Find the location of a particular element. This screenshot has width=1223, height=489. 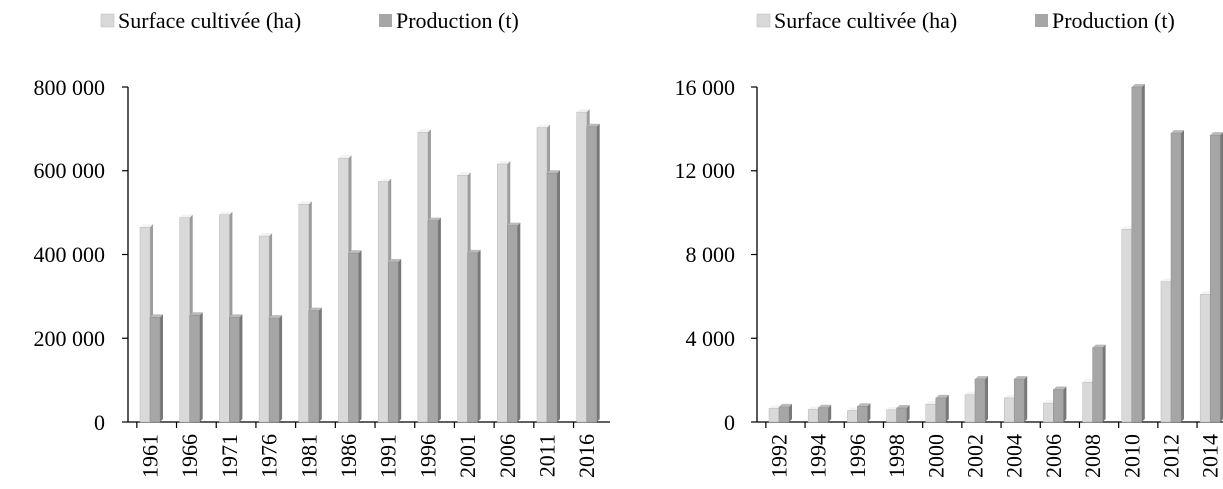

bar-production-1966 is located at coordinates (196, 367).